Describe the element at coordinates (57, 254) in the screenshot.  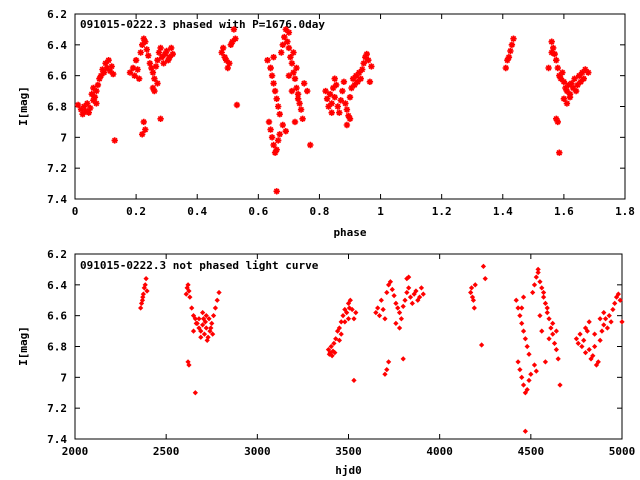
I see `y-tick-label: 6.2` at that location.